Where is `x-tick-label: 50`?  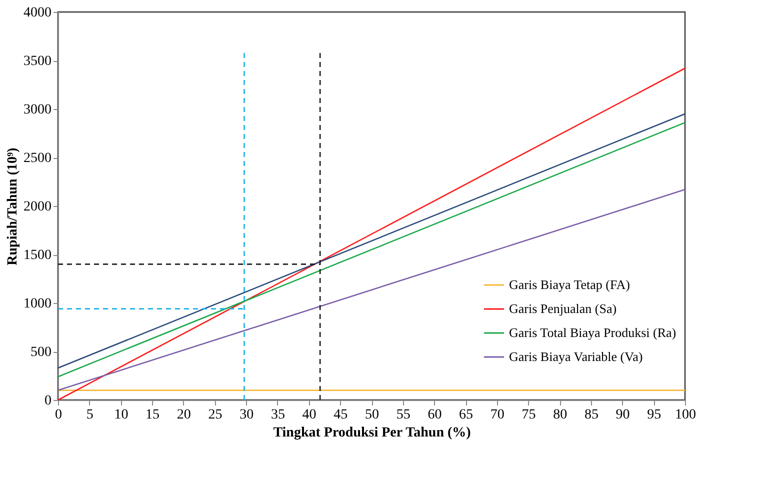
x-tick-label: 50 is located at coordinates (372, 415).